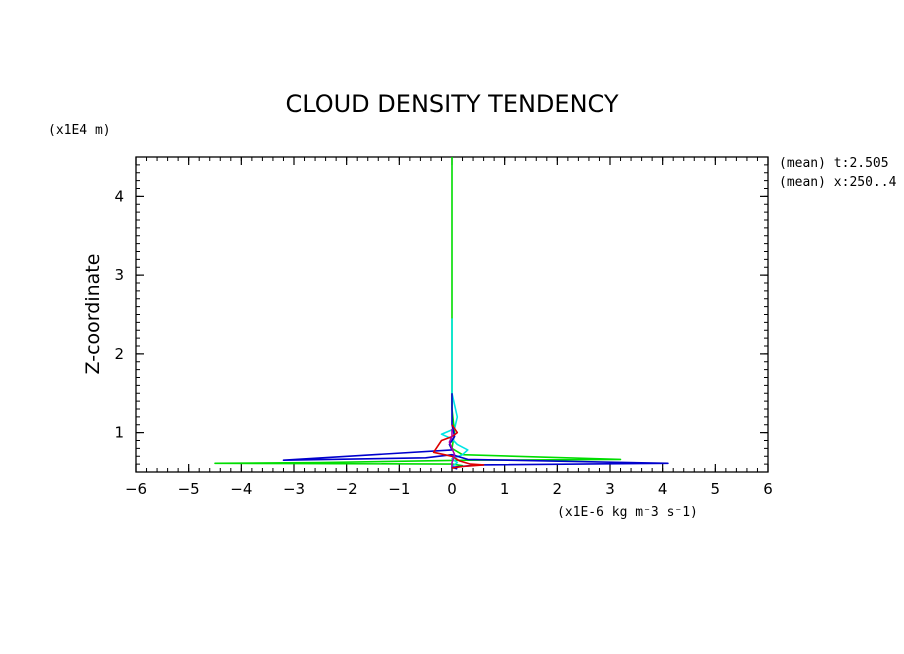 Image resolution: width=904 pixels, height=654 pixels. What do you see at coordinates (838, 182) in the screenshot?
I see `annotation-x-mean: (mean) x:250..4` at bounding box center [838, 182].